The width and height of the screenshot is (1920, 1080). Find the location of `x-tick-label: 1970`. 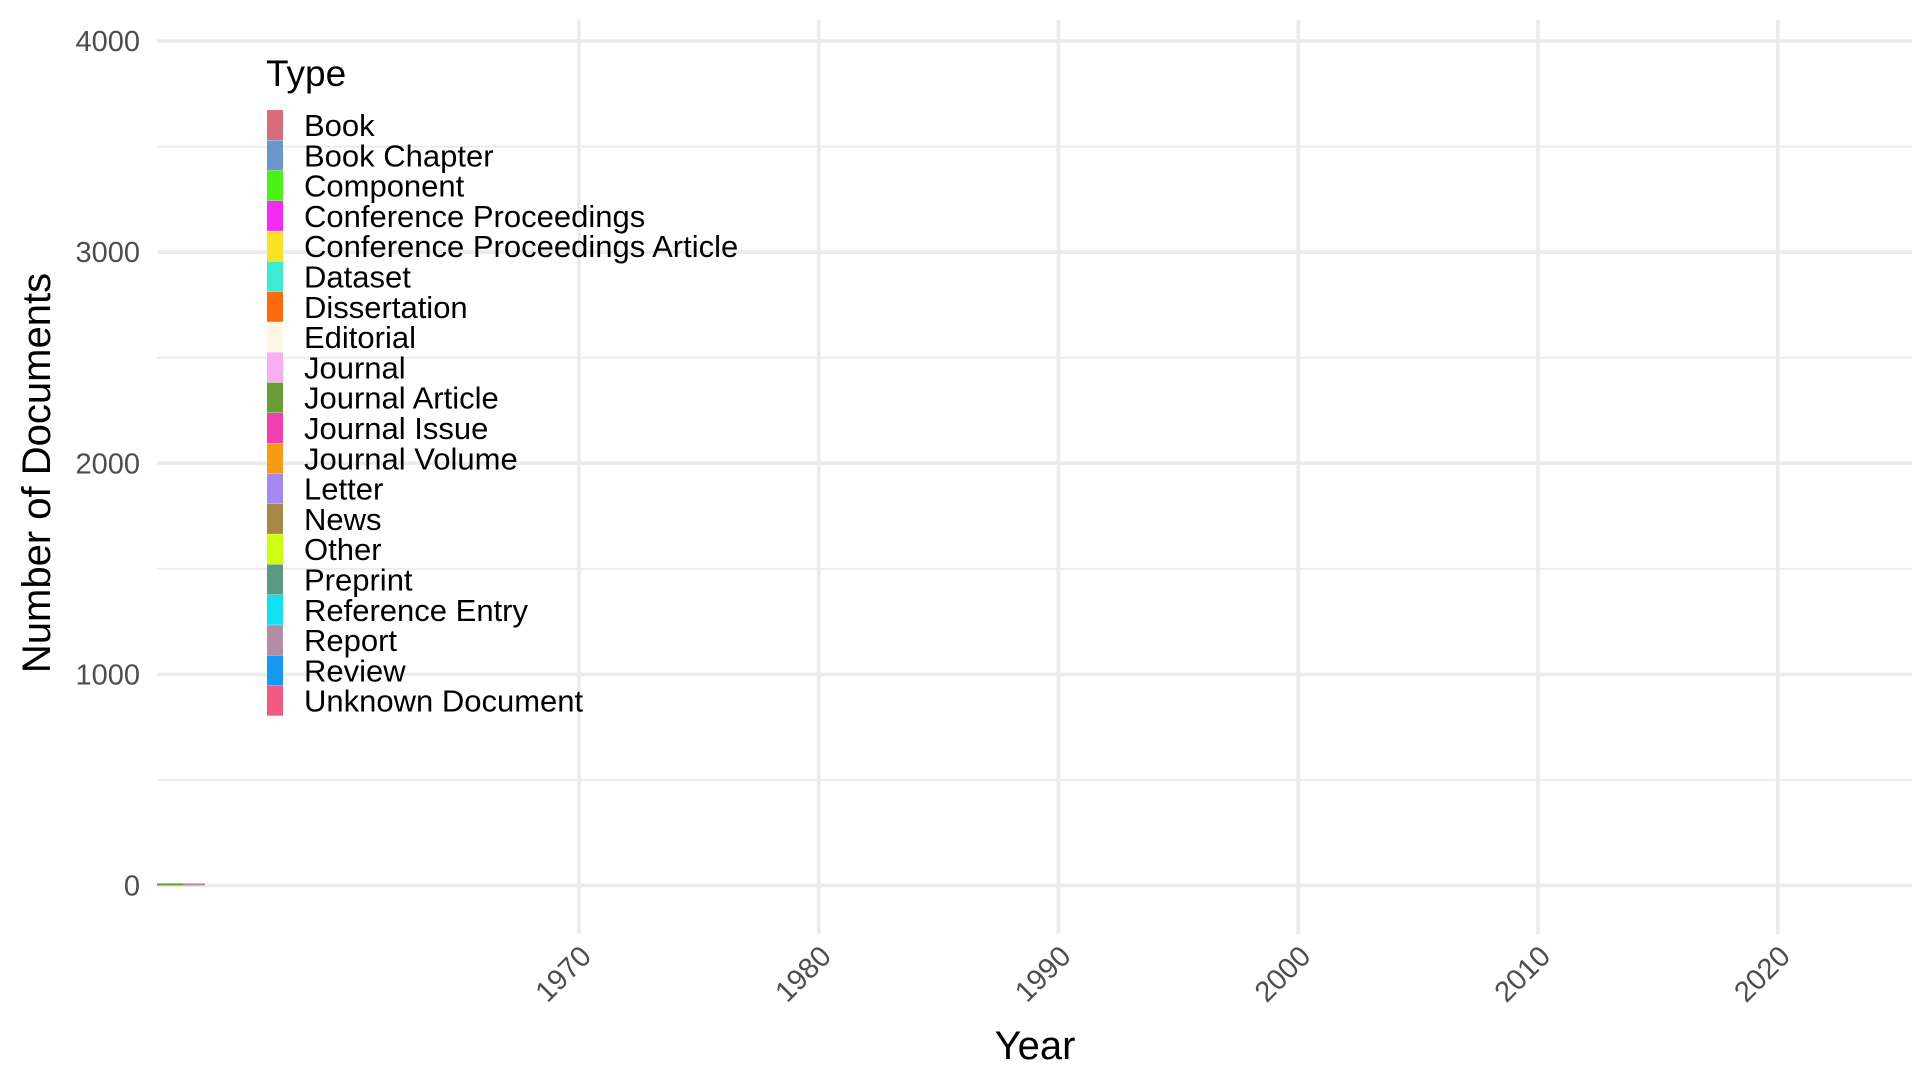

x-tick-label: 1970 is located at coordinates (564, 974).